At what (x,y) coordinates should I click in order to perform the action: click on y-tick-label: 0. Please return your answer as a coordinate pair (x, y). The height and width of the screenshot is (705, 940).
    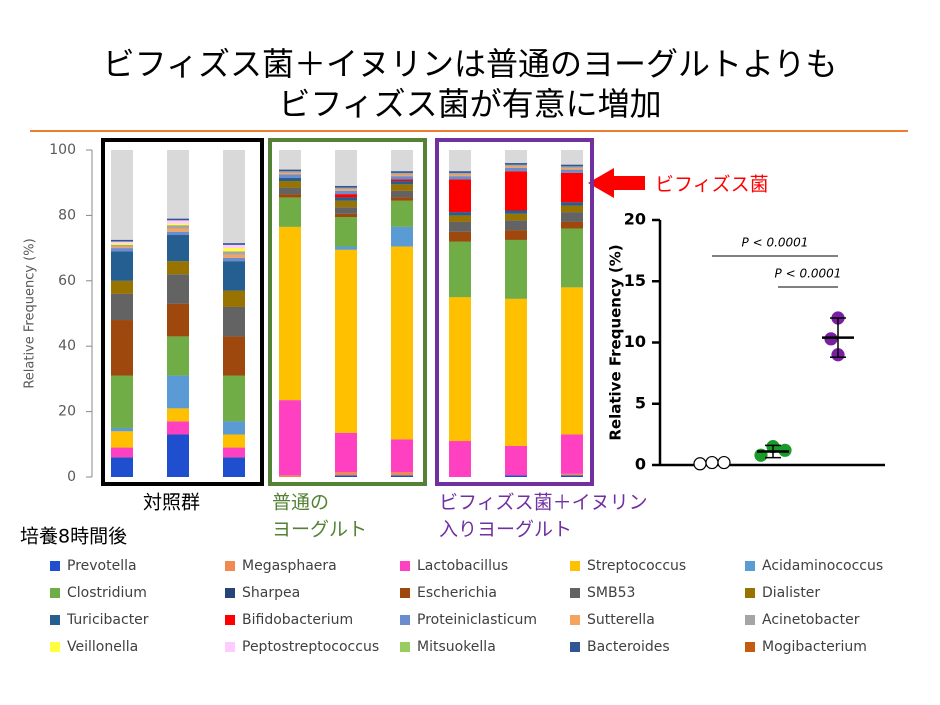
    Looking at the image, I should click on (71, 477).